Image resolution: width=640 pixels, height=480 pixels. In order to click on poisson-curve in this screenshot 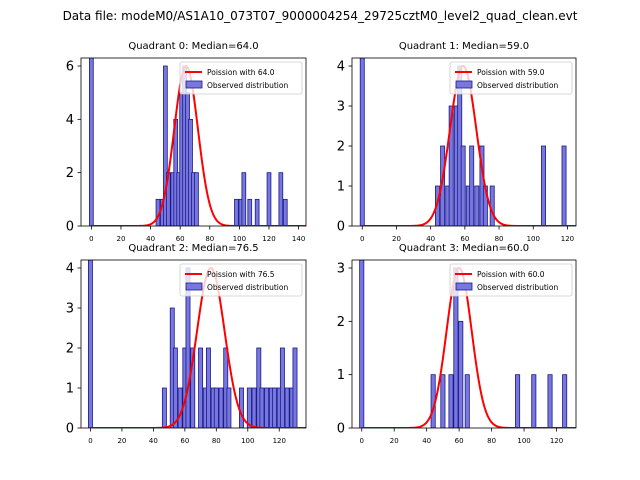, I will do `click(468, 347)`.